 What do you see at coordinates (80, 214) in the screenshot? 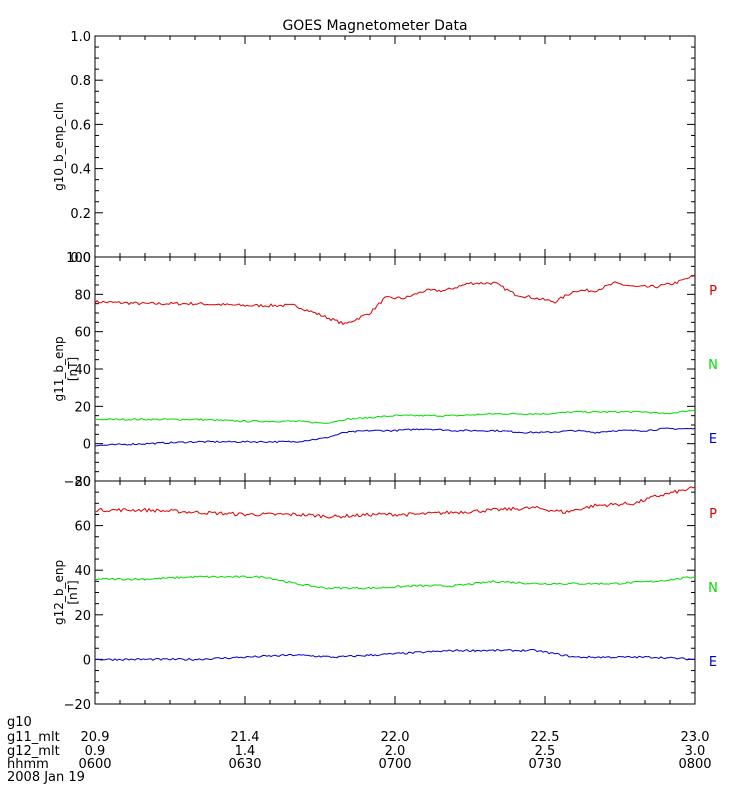
I see `y-tick-label: 0.2` at bounding box center [80, 214].